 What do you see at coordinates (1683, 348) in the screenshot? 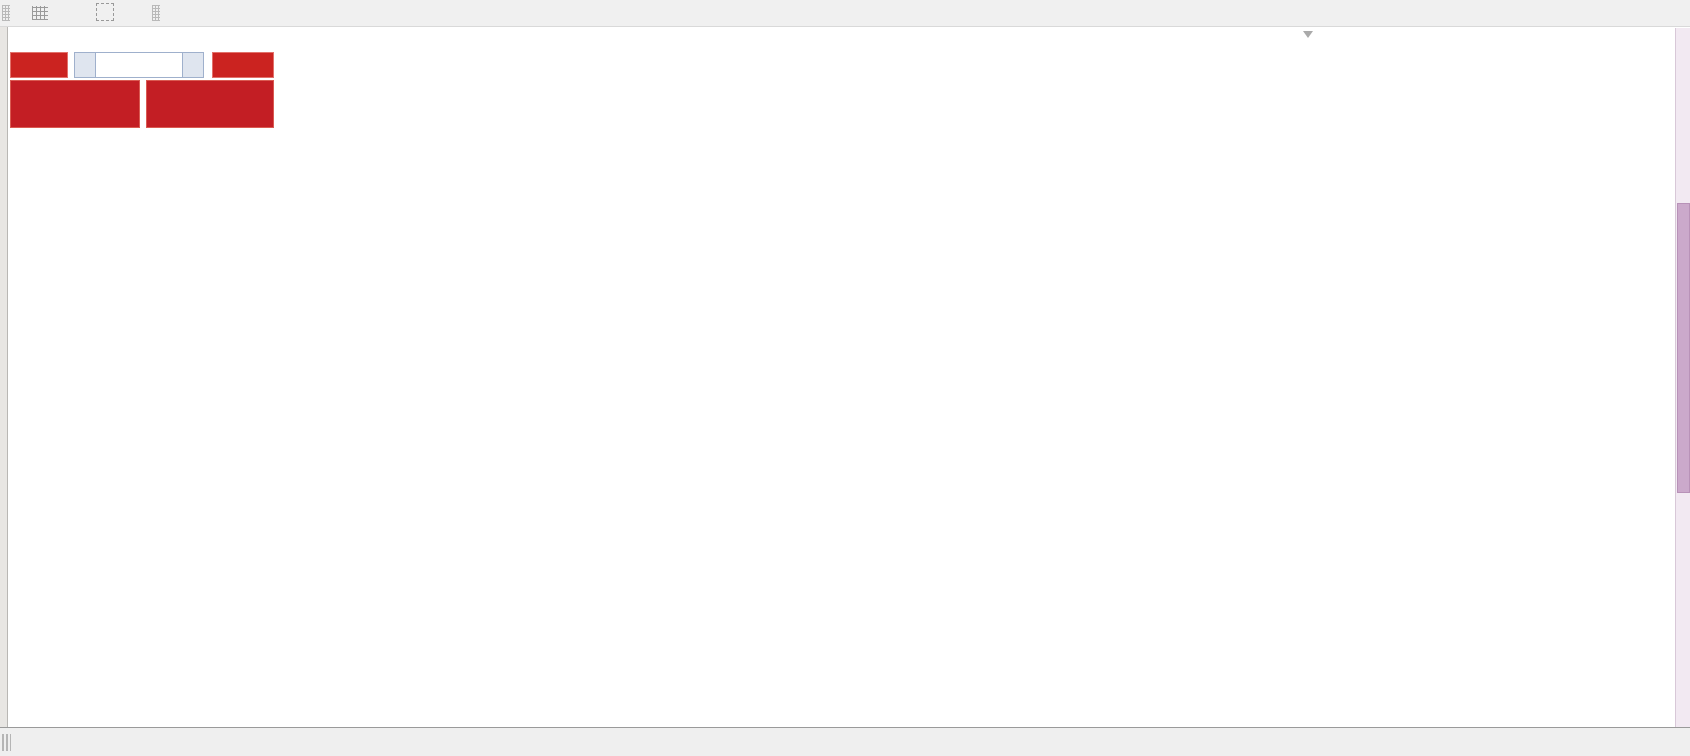
I see `vertical-scrollbar-thumb` at bounding box center [1683, 348].